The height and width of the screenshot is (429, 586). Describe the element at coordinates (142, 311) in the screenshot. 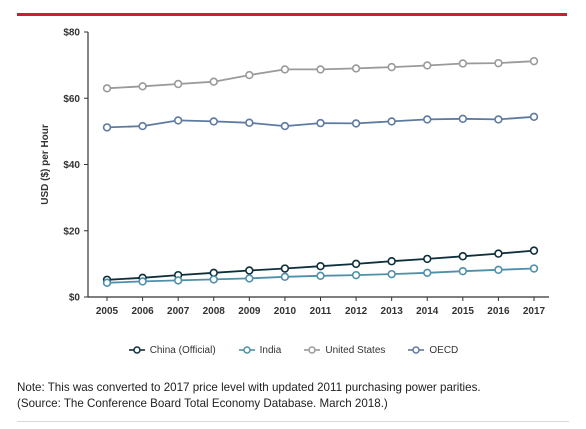

I see `x-tick-label: 2006` at that location.